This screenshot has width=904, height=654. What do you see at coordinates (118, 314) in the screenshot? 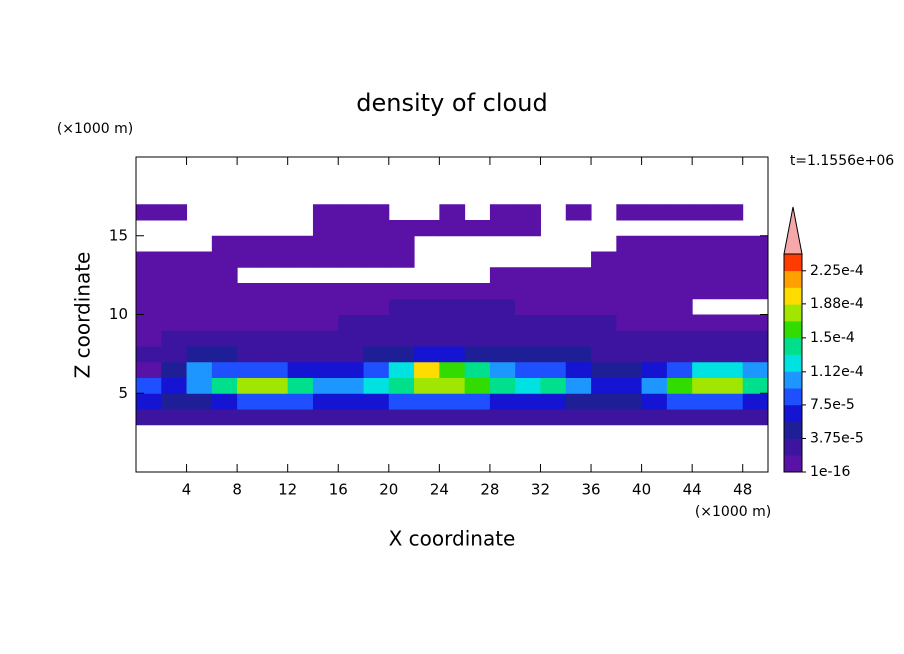
I see `y-tick-label: 10` at bounding box center [118, 314].